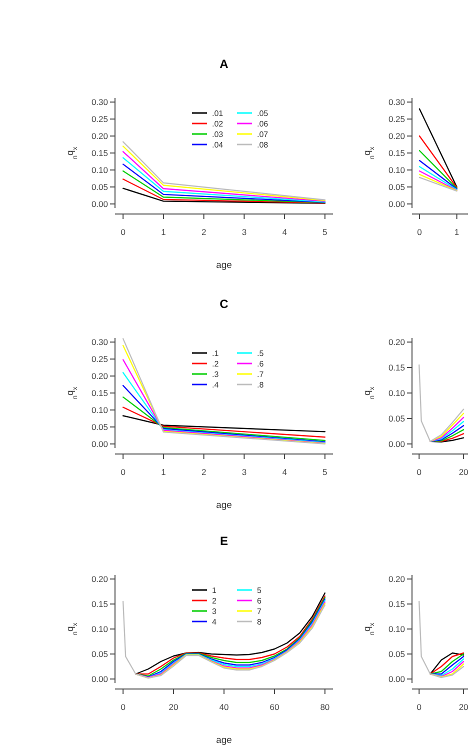 The height and width of the screenshot is (756, 473). Describe the element at coordinates (224, 64) in the screenshot. I see `chart-title: A` at that location.